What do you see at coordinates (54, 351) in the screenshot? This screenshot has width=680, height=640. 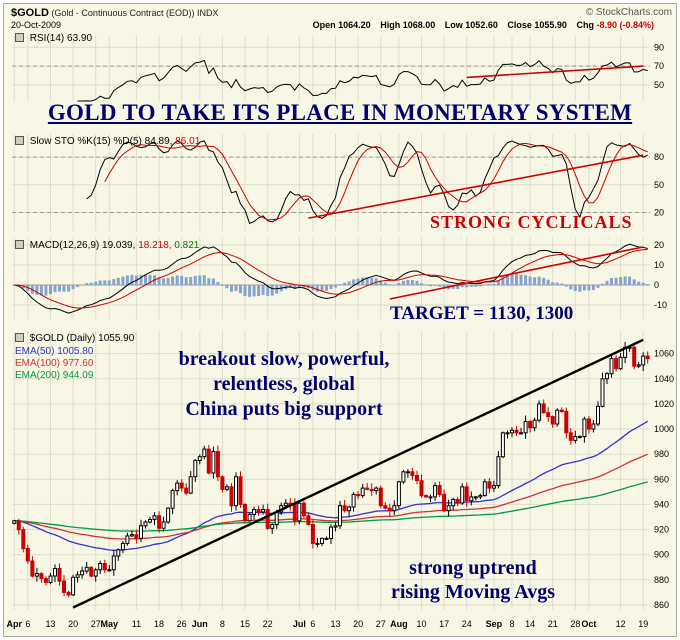 I see `ema50-legend: EMA(50) 1005.80` at bounding box center [54, 351].